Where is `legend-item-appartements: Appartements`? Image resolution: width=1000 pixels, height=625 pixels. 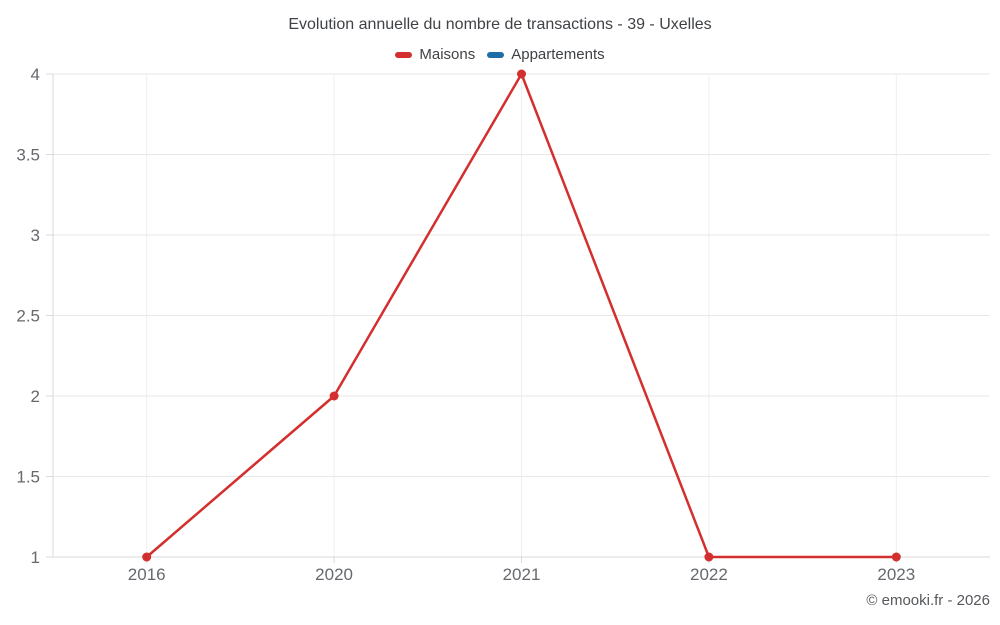
legend-item-appartements: Appartements is located at coordinates (546, 54).